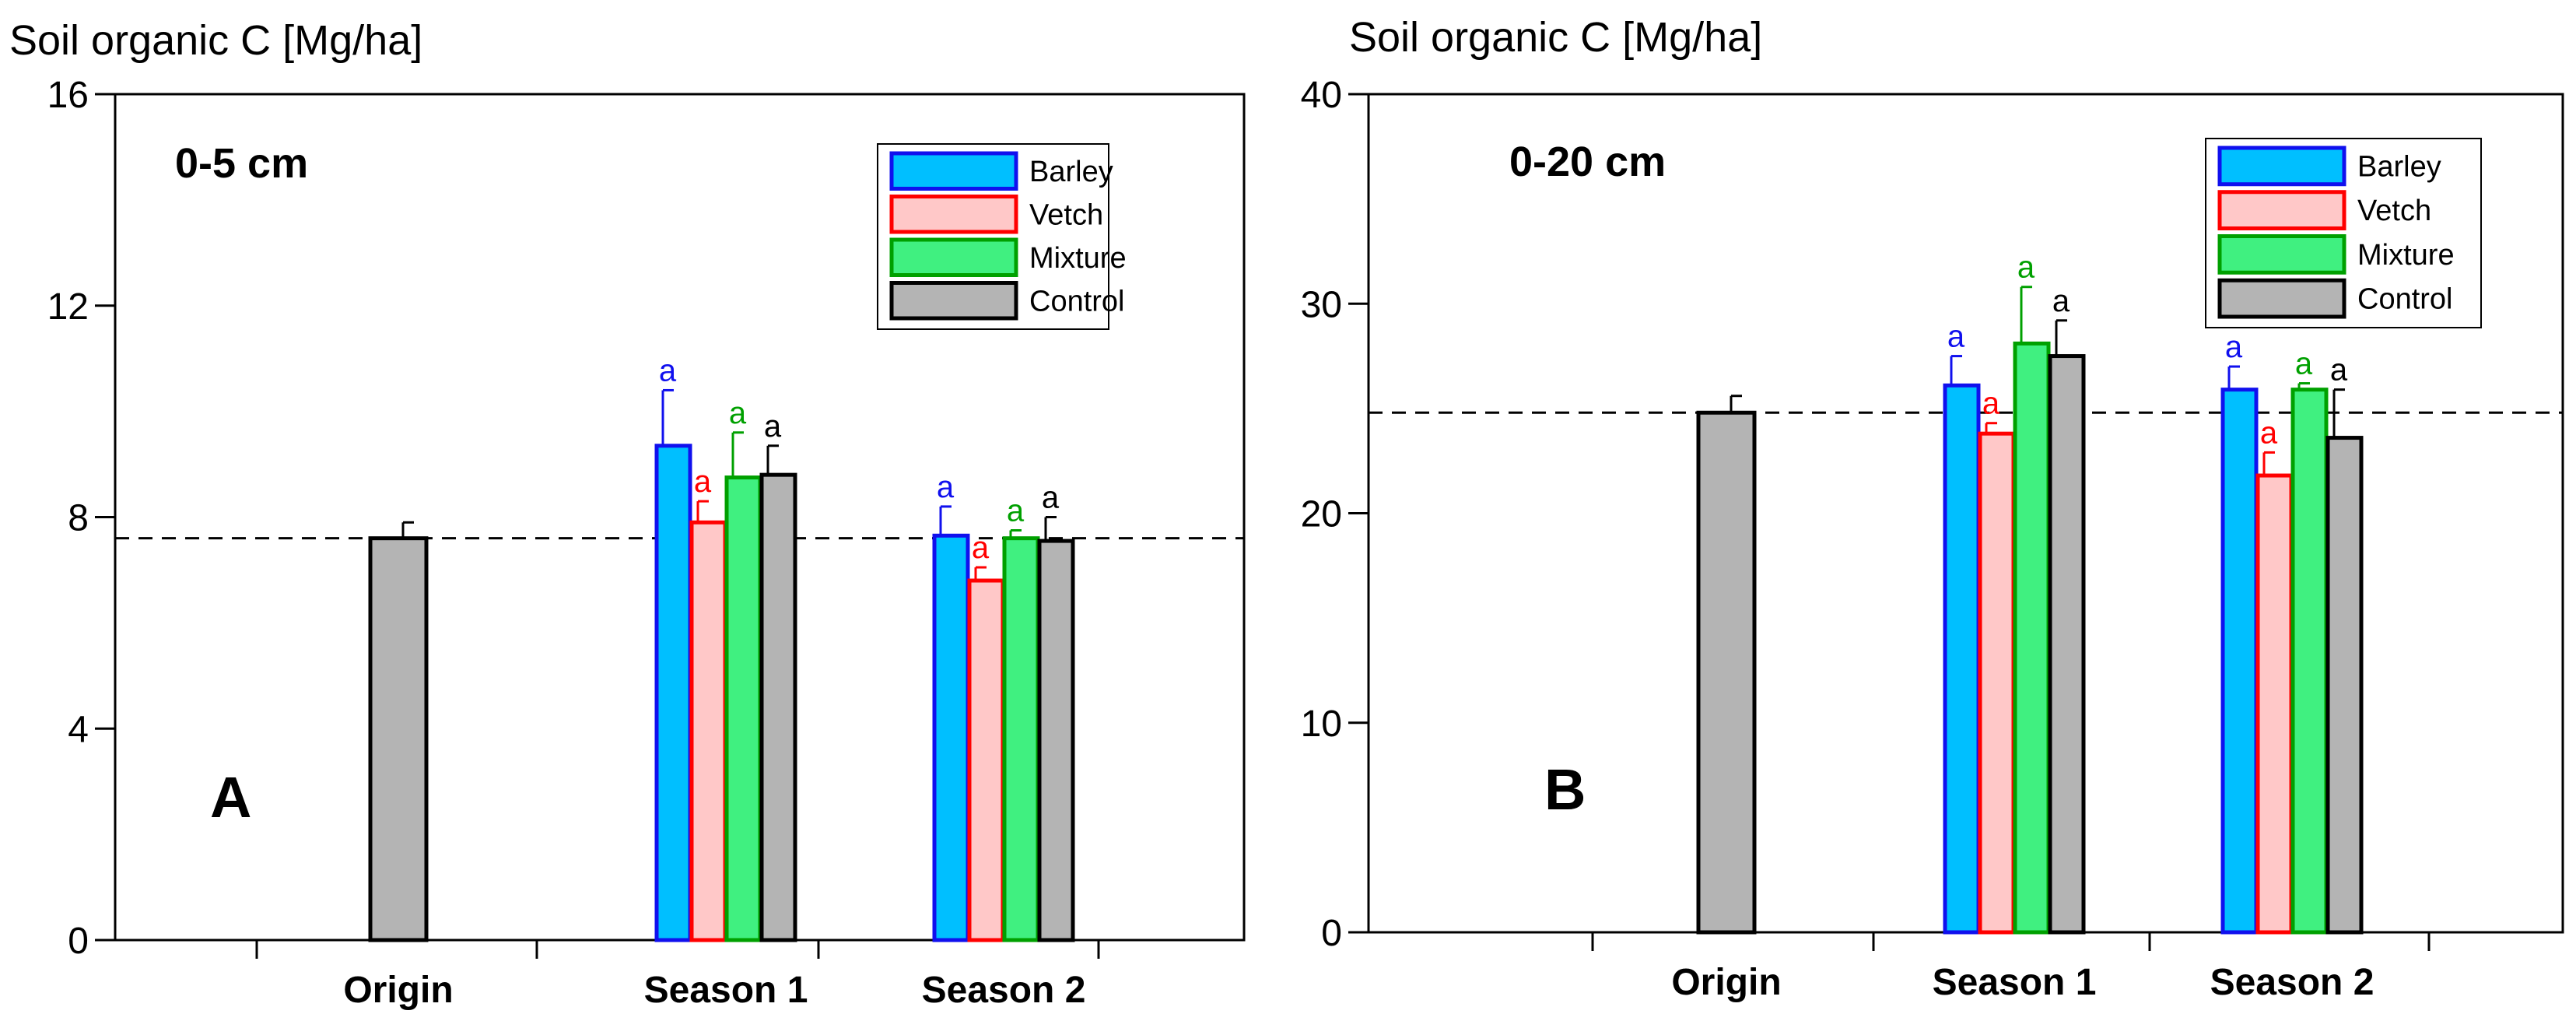 The width and height of the screenshot is (2576, 1014). I want to click on panel-title: 0-5 cm, so click(241, 163).